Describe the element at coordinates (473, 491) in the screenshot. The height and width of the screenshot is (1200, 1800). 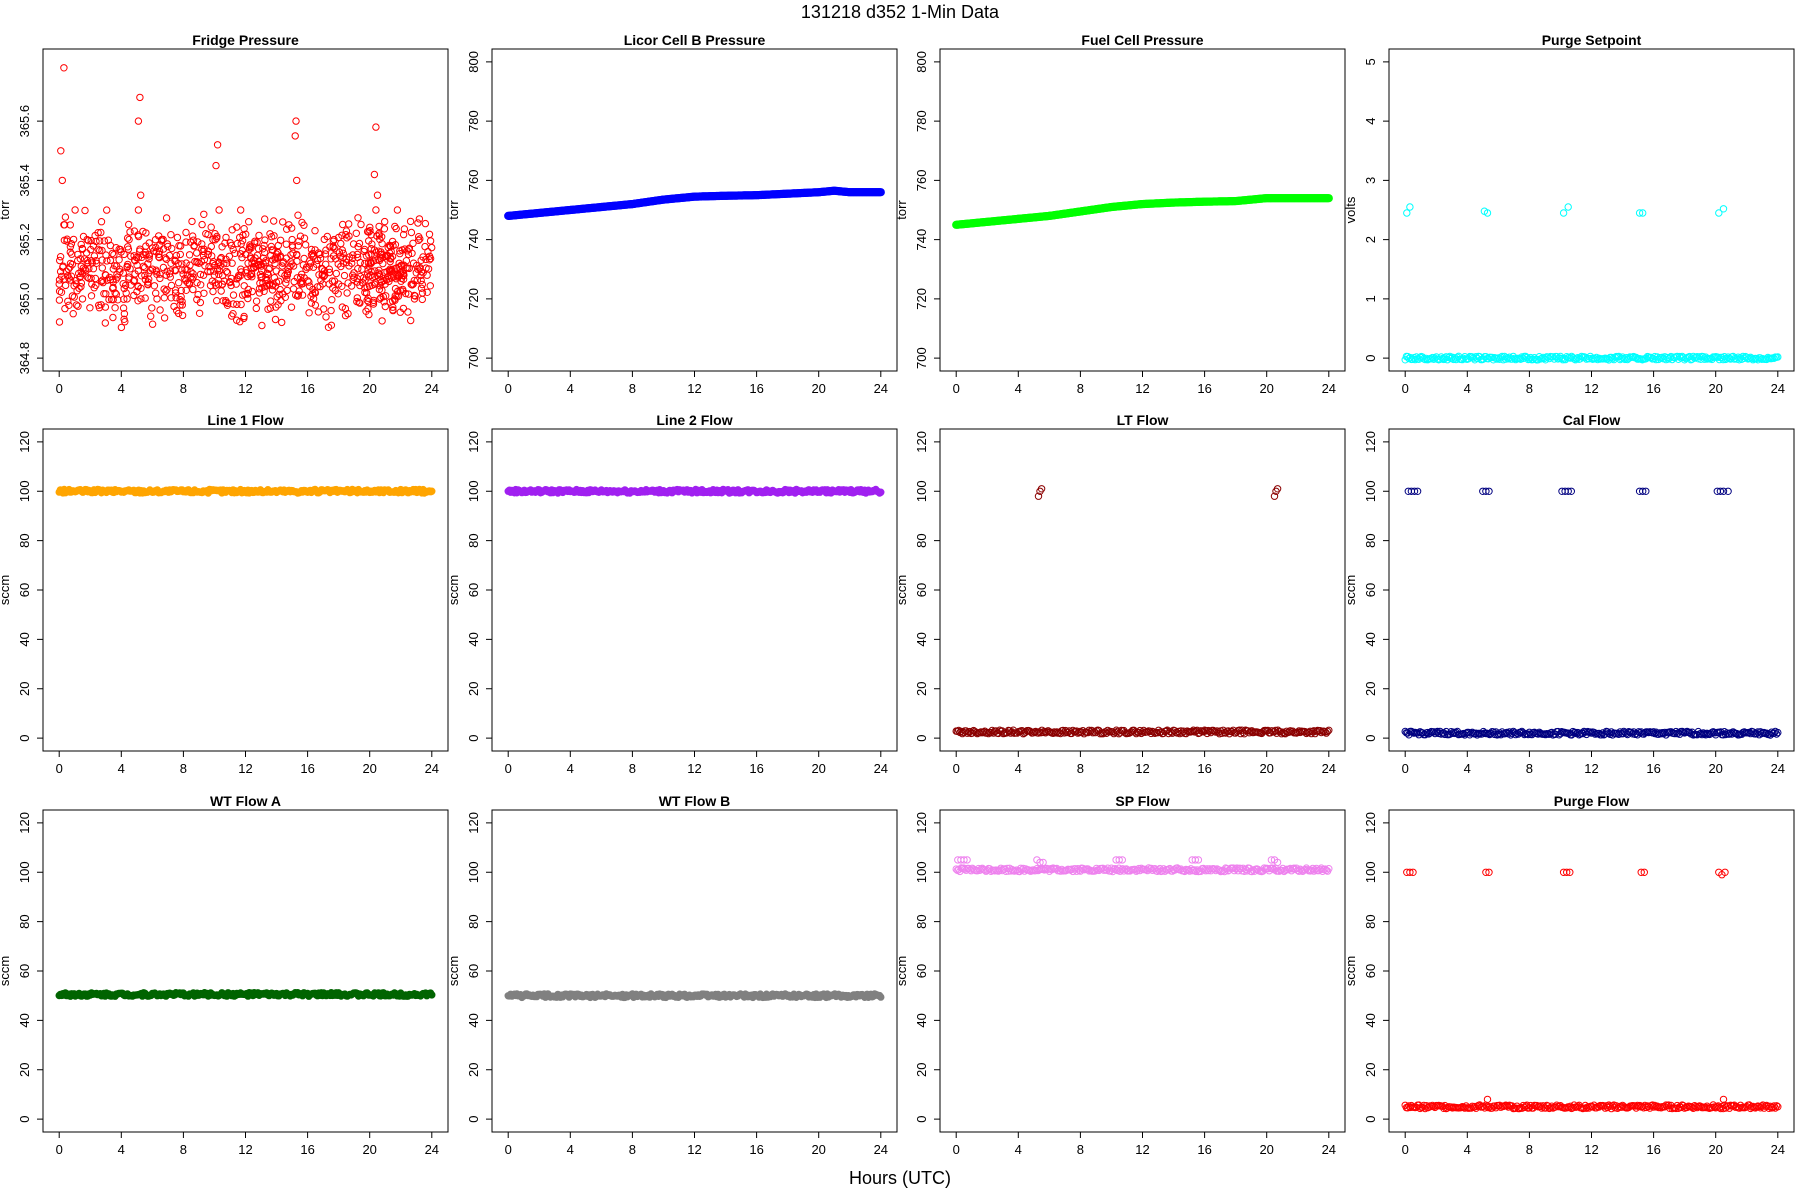
I see `y-tick-label: 100` at that location.